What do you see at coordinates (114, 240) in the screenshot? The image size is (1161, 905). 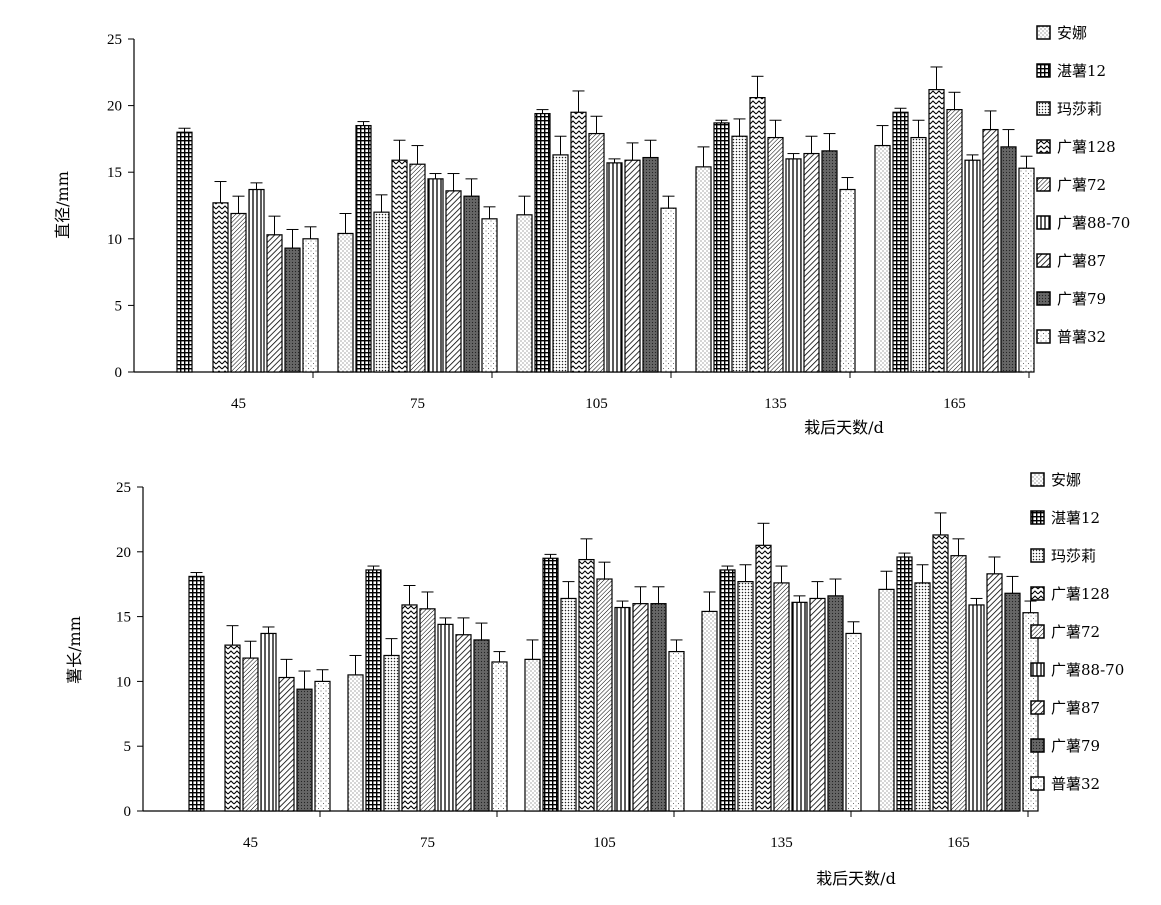 I see `y-tick-label: 10` at bounding box center [114, 240].